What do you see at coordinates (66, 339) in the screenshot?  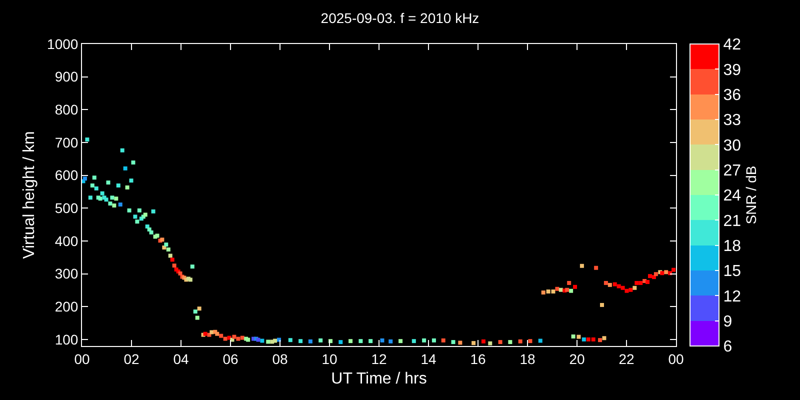 I see `y-tick-label: 100` at bounding box center [66, 339].